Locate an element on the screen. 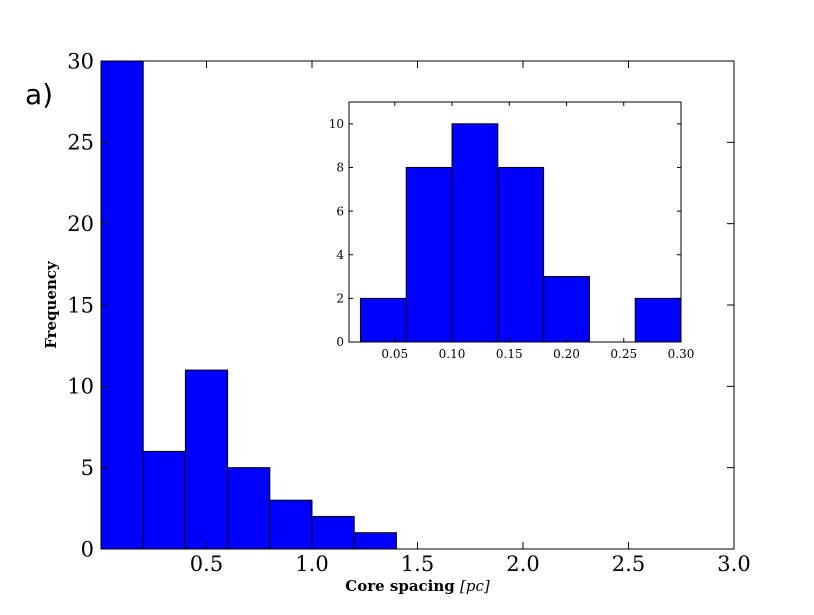 This screenshot has height=615, width=814. main-ytick-label-1: 5 is located at coordinates (87, 468).